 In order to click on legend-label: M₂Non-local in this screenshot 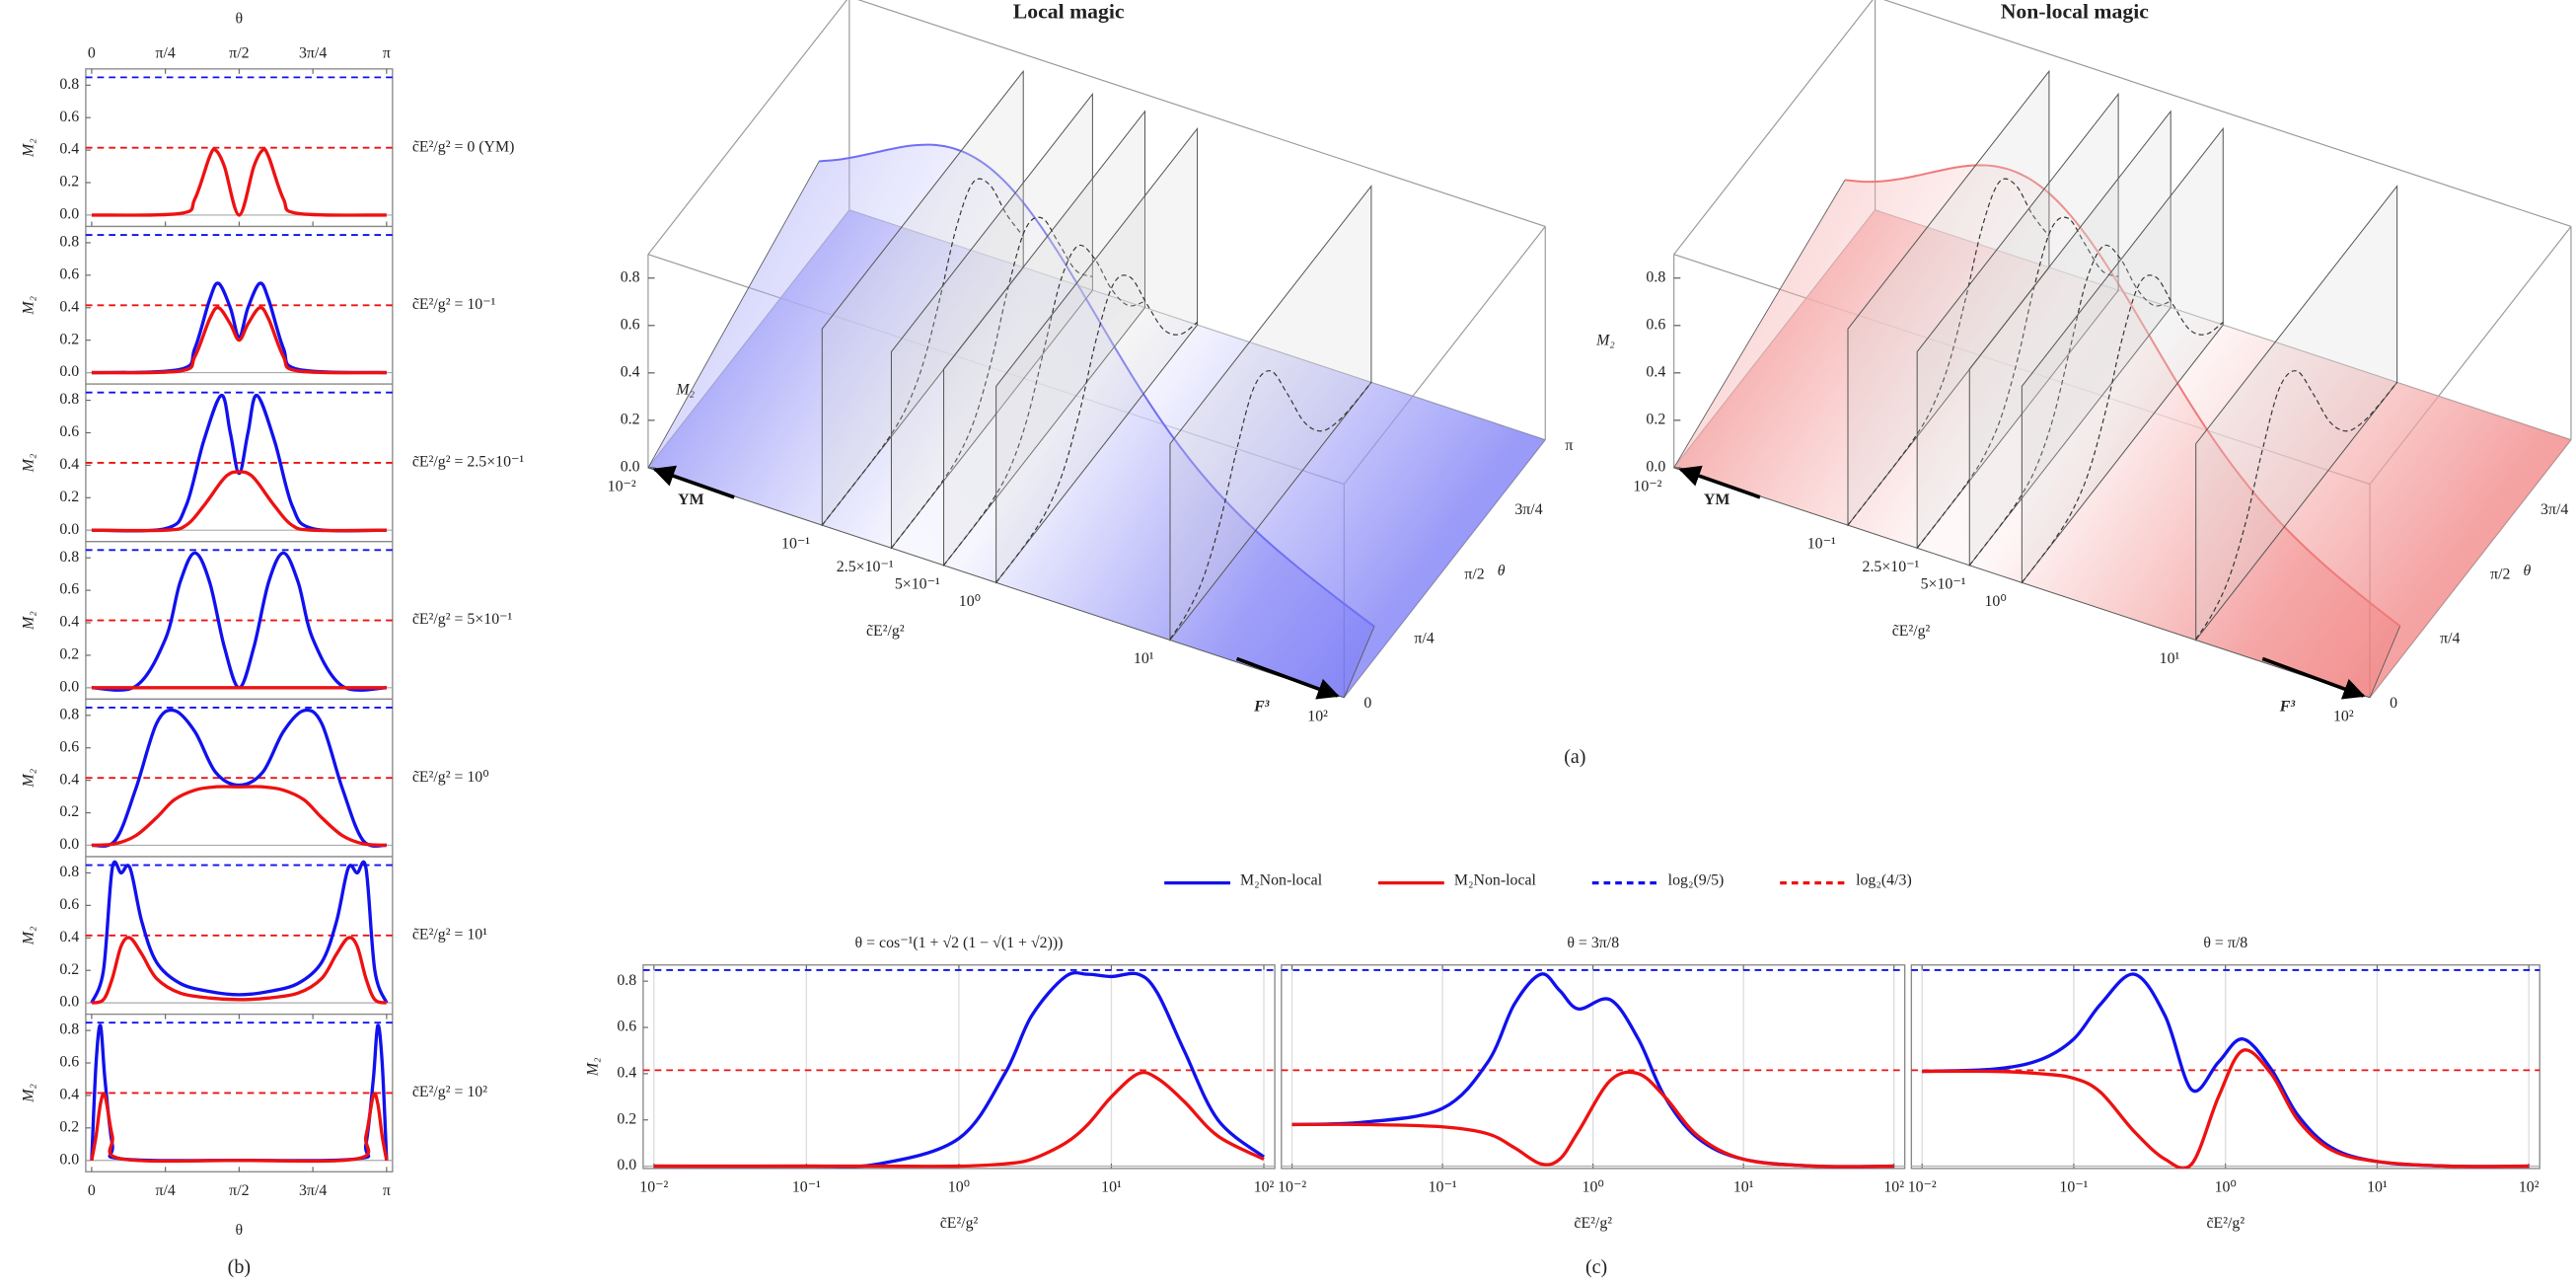, I will do `click(1495, 880)`.